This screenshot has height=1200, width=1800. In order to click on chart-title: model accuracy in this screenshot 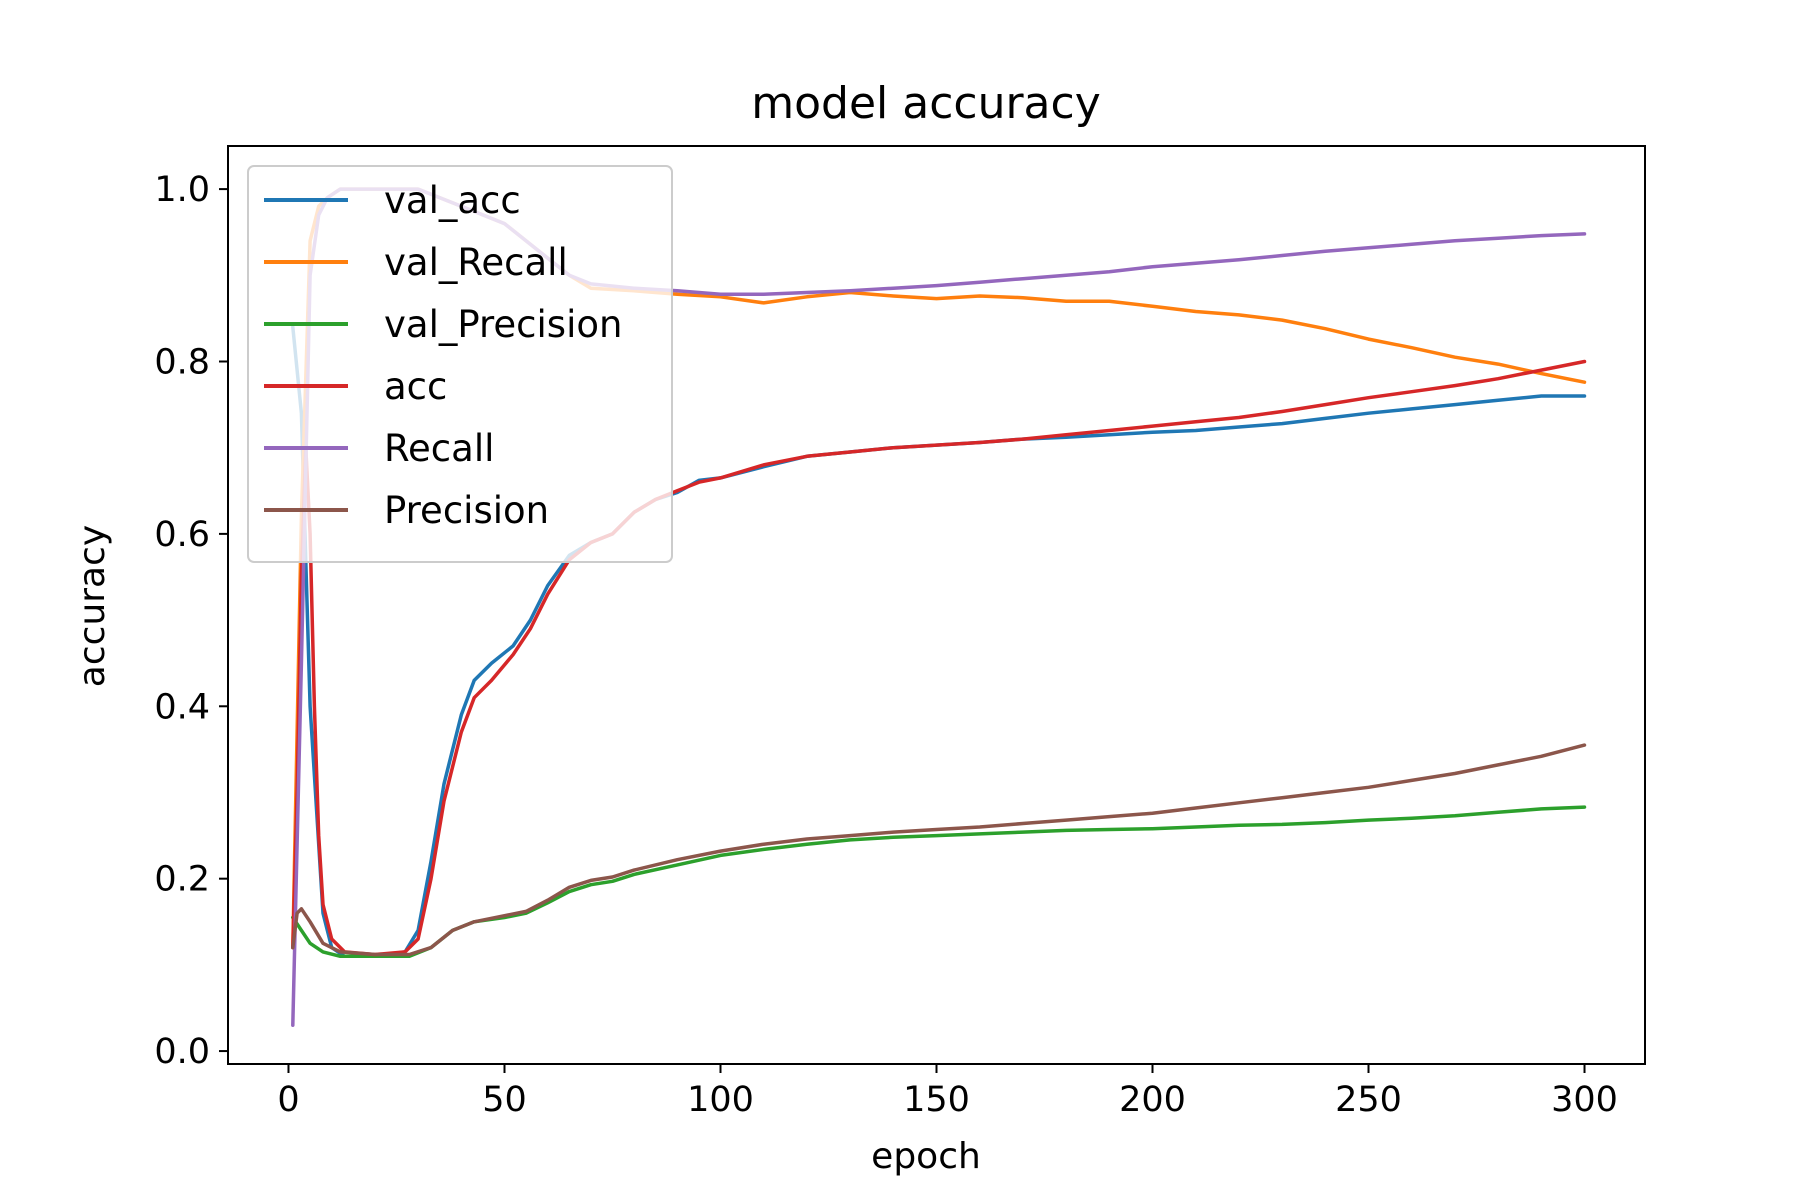, I will do `click(926, 103)`.